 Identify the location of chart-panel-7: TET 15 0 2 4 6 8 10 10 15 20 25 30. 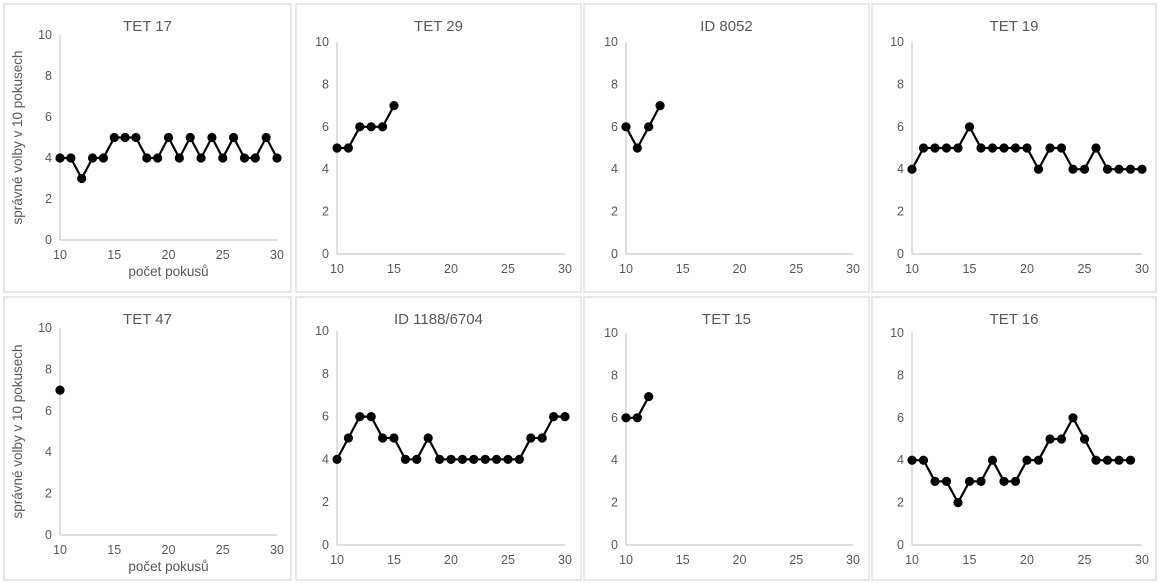
(726, 438).